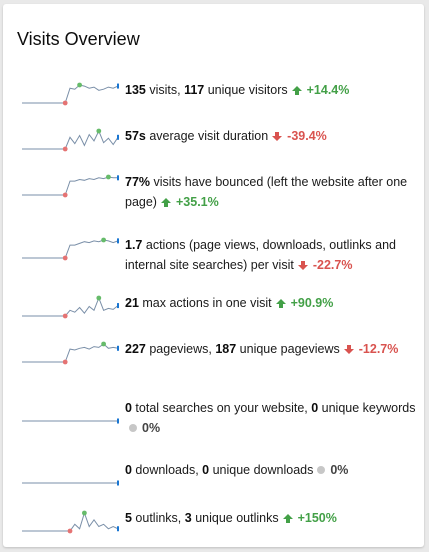  I want to click on metric-value: 77%, so click(138, 182).